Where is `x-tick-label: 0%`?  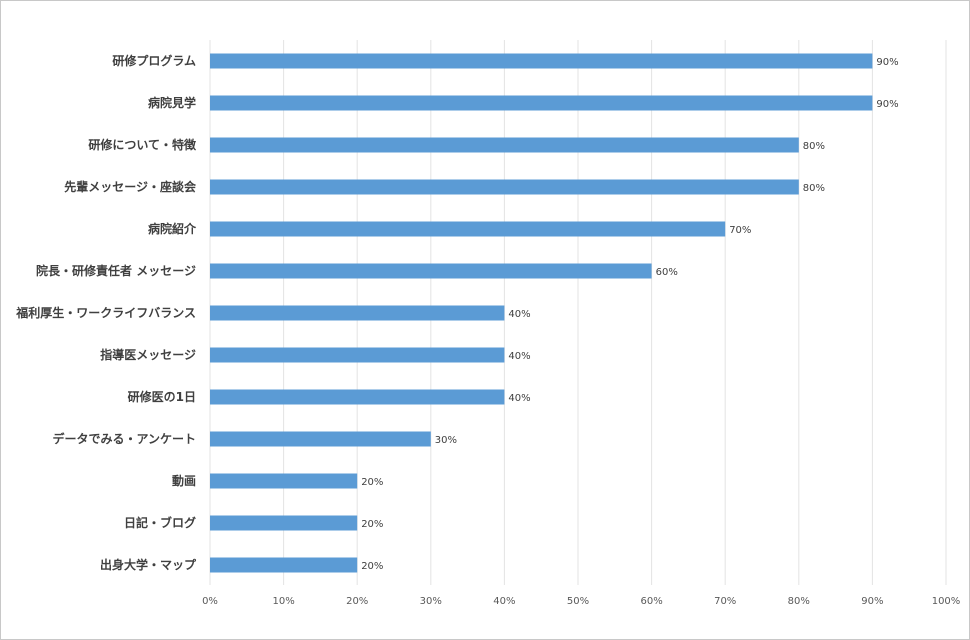
x-tick-label: 0% is located at coordinates (210, 601).